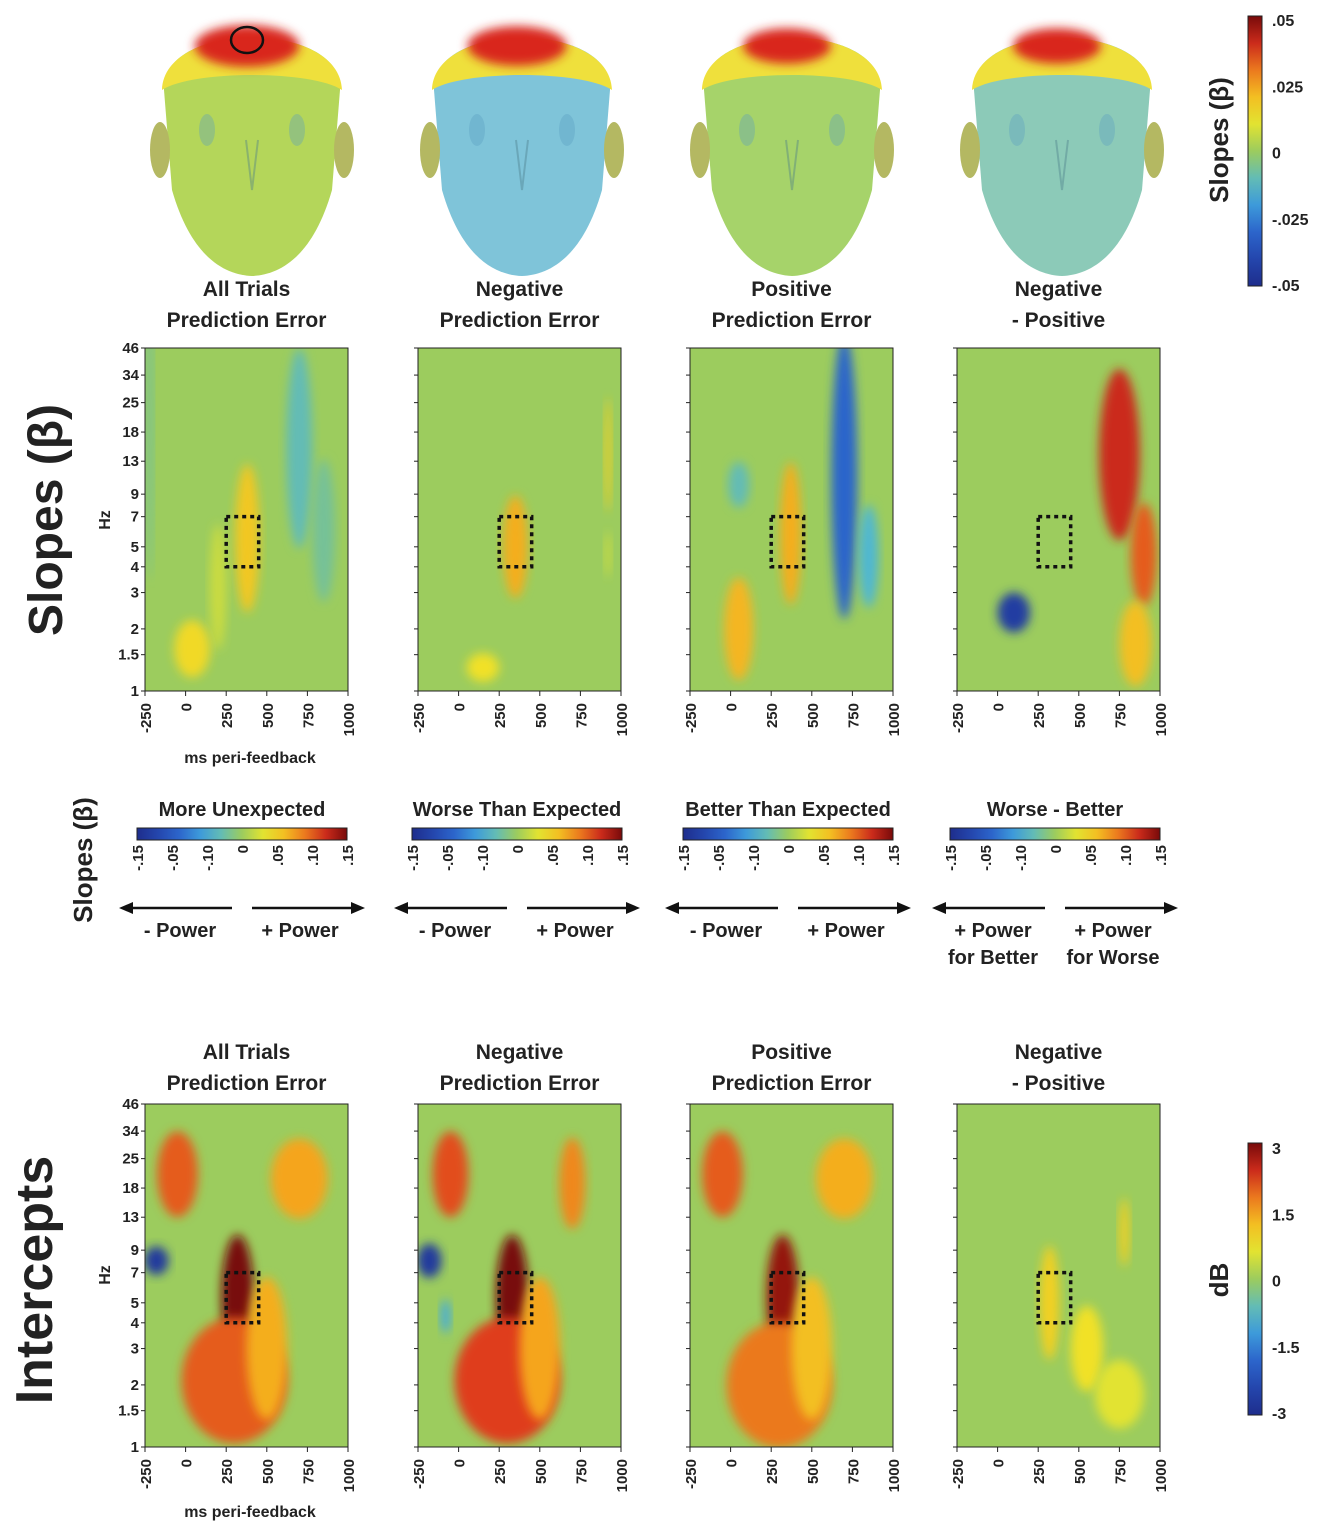 The width and height of the screenshot is (1320, 1523). Describe the element at coordinates (1287, 87) in the screenshot. I see `scalp-colorbar-tick: .025` at that location.